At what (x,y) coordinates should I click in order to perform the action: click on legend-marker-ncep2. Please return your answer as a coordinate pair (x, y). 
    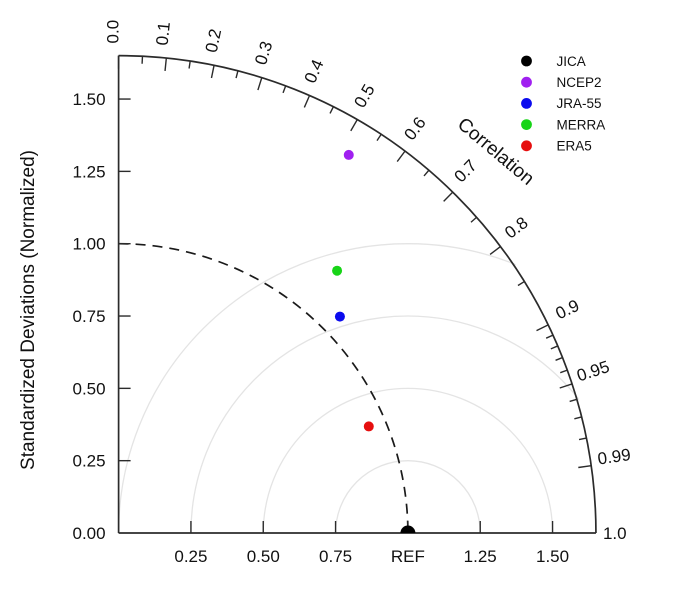
    Looking at the image, I should click on (526, 82).